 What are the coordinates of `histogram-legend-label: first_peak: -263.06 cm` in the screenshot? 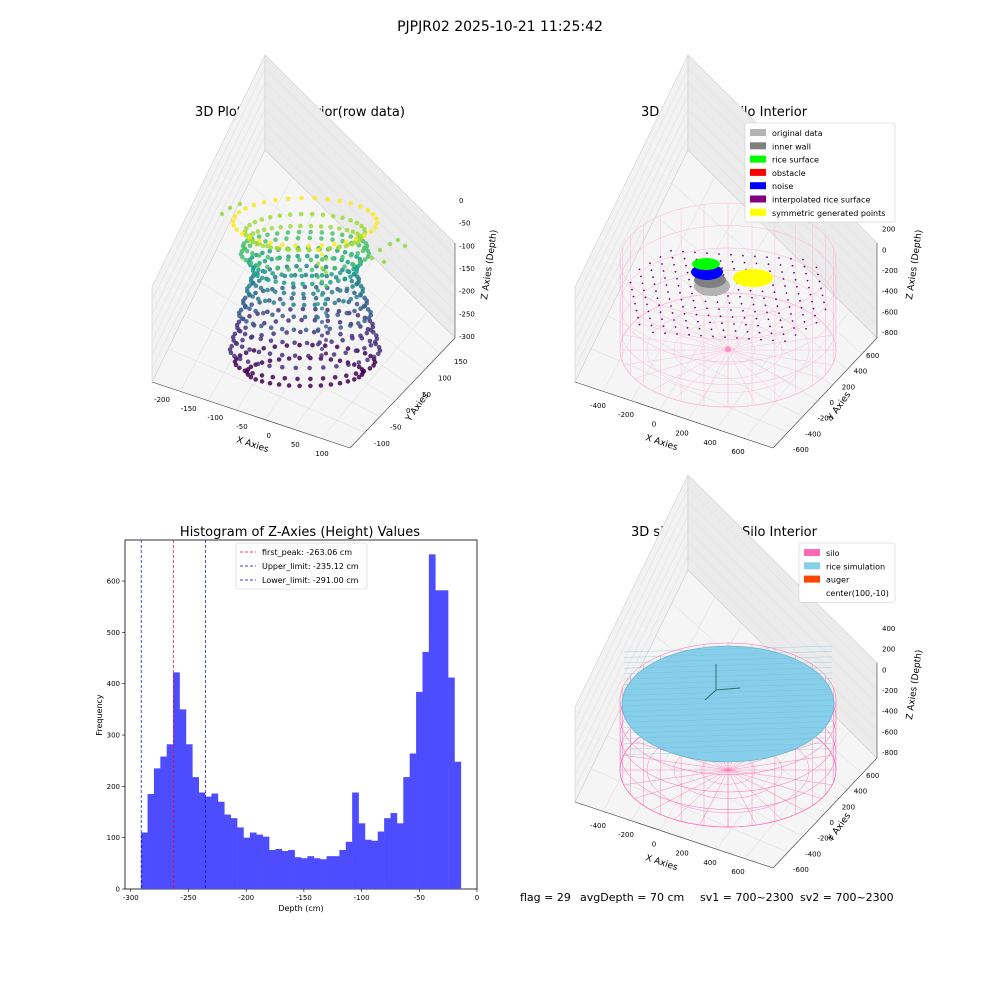 It's located at (307, 552).